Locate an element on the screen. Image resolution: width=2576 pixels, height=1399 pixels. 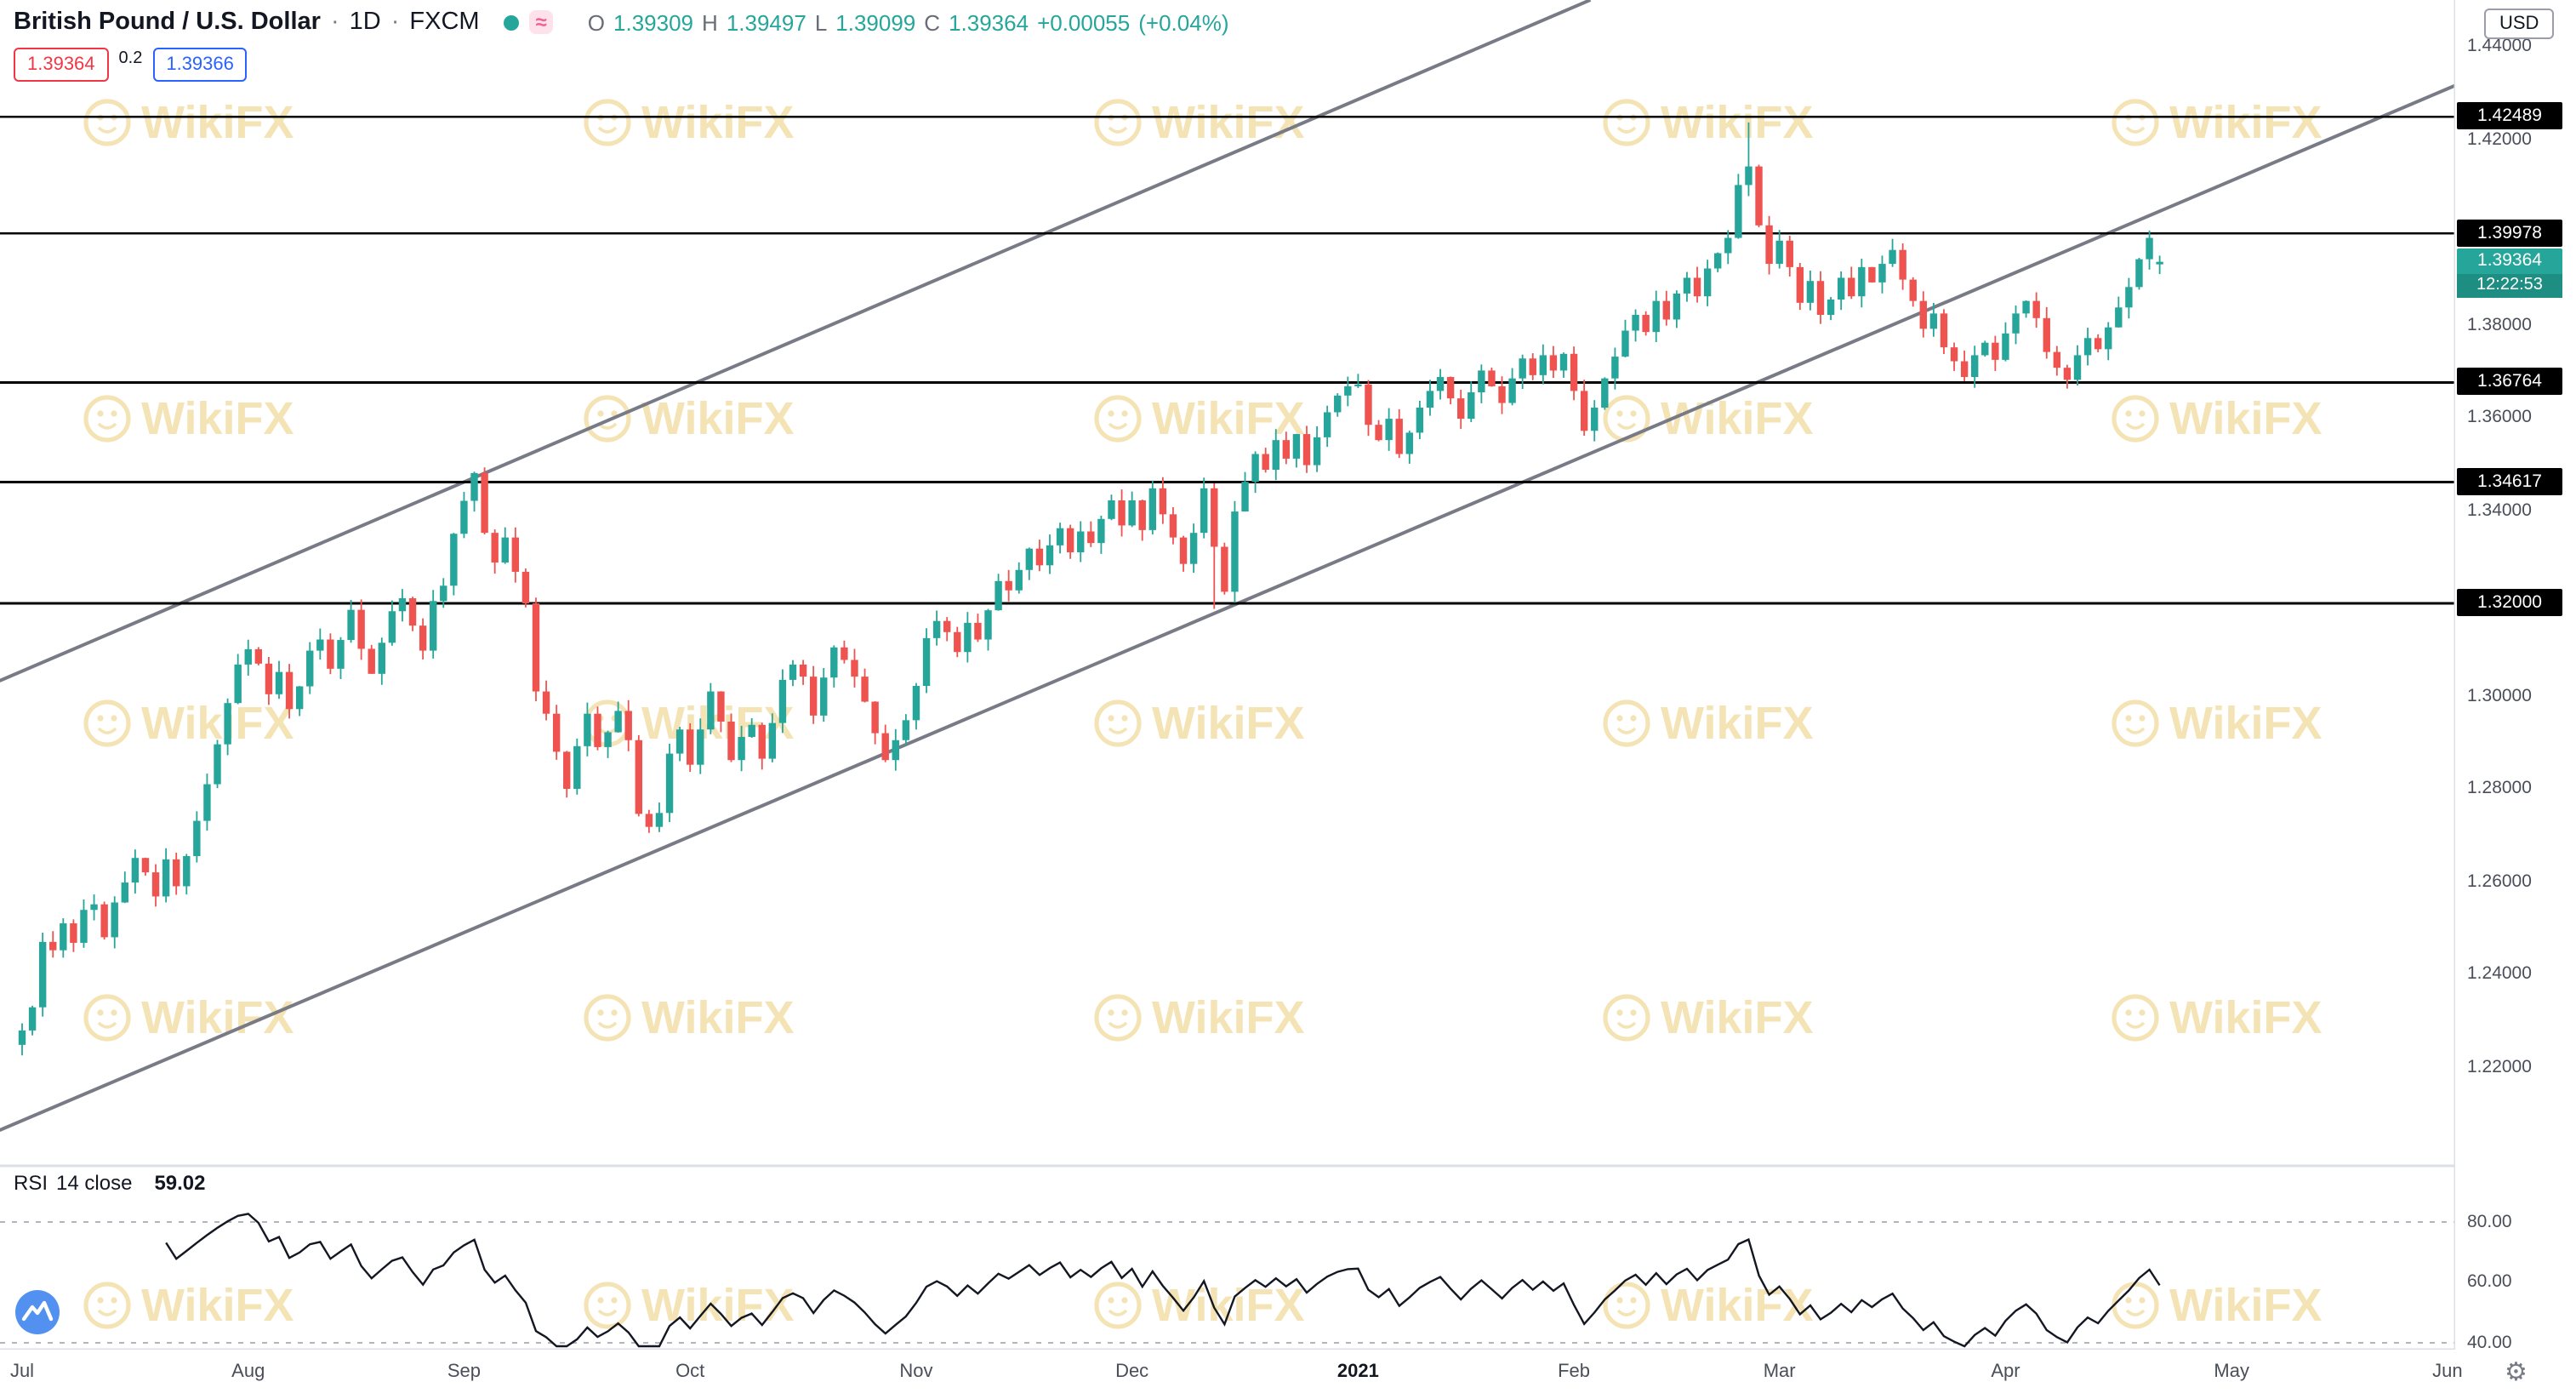
current-price-value: 1.39364 is located at coordinates (2509, 260).